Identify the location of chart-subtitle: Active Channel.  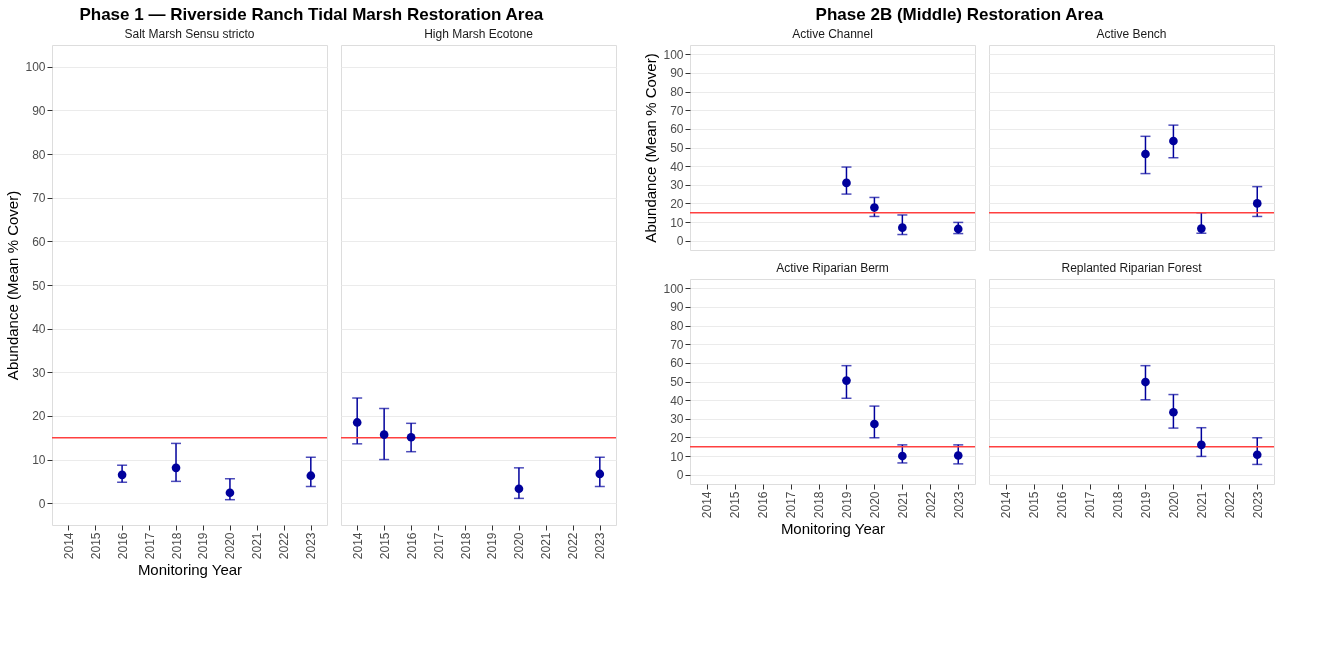
(832, 34).